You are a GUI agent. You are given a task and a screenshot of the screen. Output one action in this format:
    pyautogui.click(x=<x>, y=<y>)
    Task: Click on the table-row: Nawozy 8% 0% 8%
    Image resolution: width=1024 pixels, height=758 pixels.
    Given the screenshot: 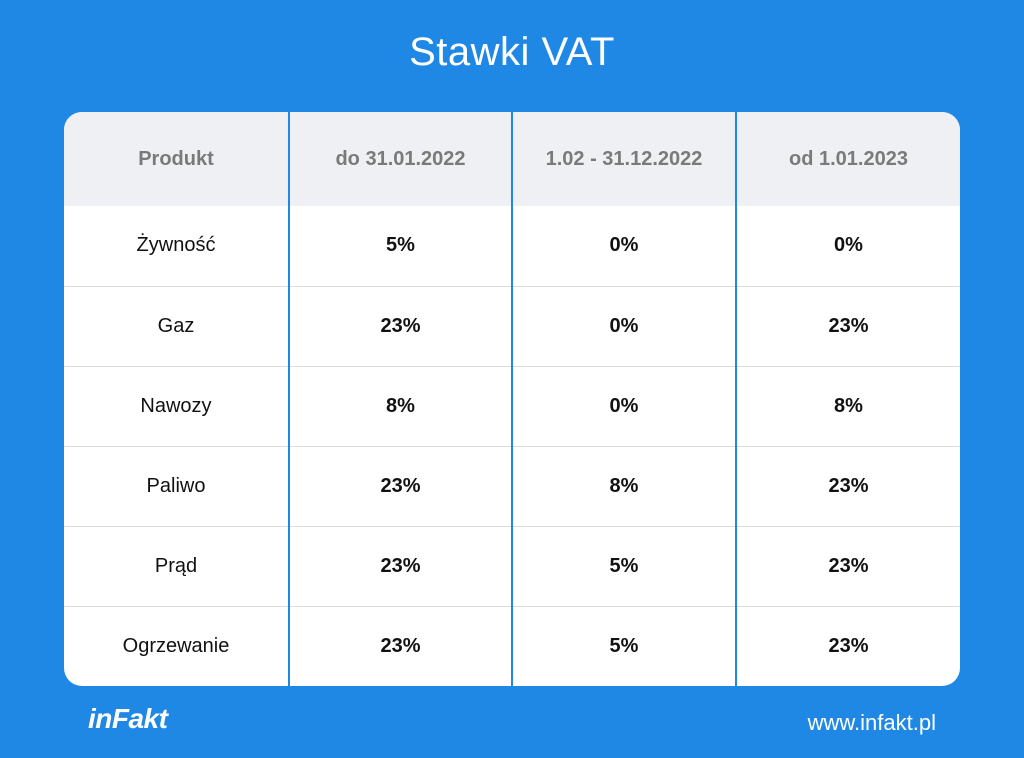 What is the action you would take?
    pyautogui.click(x=512, y=405)
    